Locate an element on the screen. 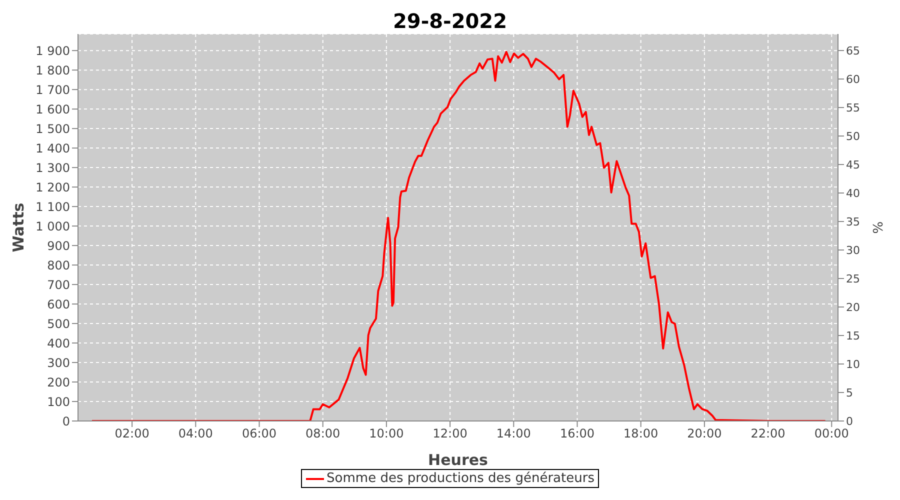  x-tick-label: 06:00 is located at coordinates (259, 433).